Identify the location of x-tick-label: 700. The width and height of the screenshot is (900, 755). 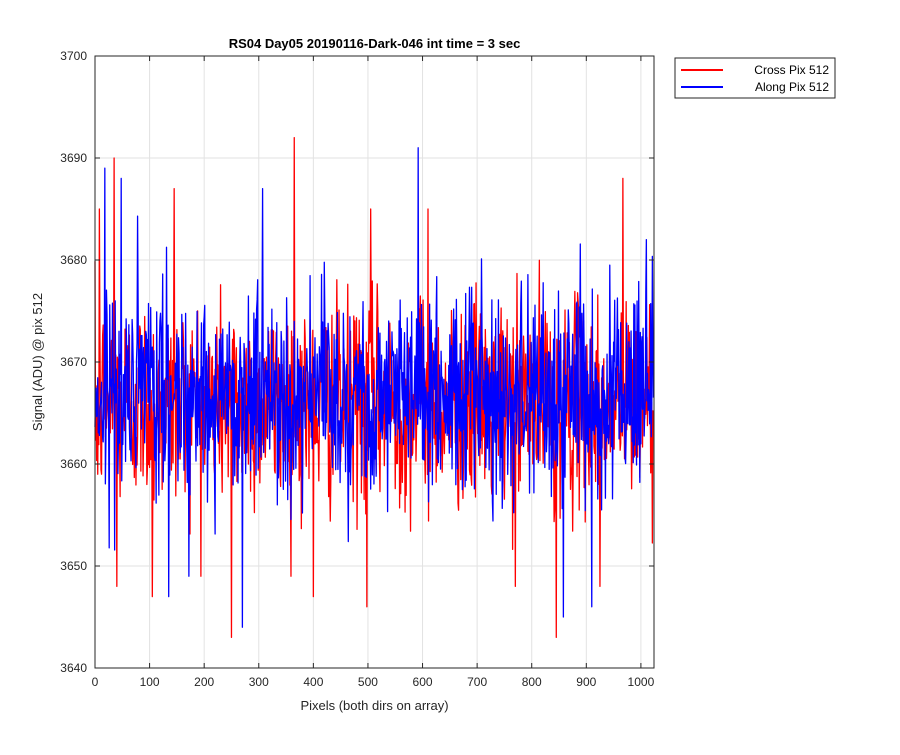
(477, 682).